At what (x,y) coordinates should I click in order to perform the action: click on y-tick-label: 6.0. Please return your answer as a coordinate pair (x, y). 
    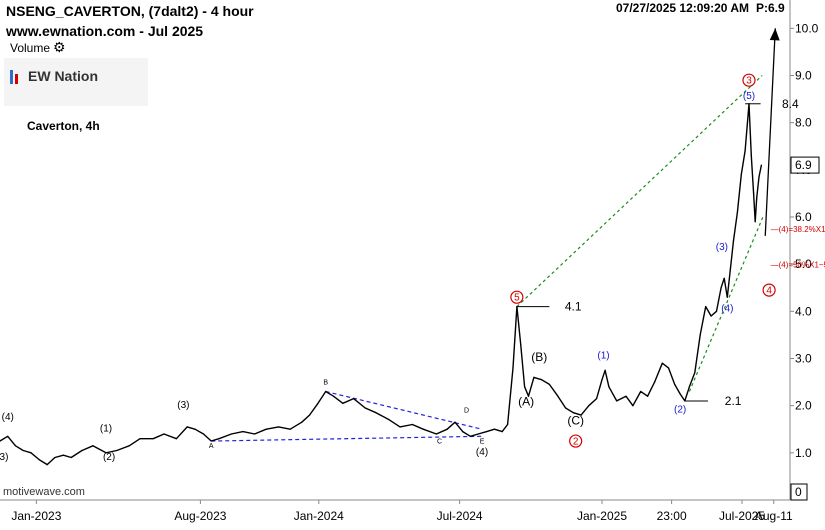
    Looking at the image, I should click on (803, 217).